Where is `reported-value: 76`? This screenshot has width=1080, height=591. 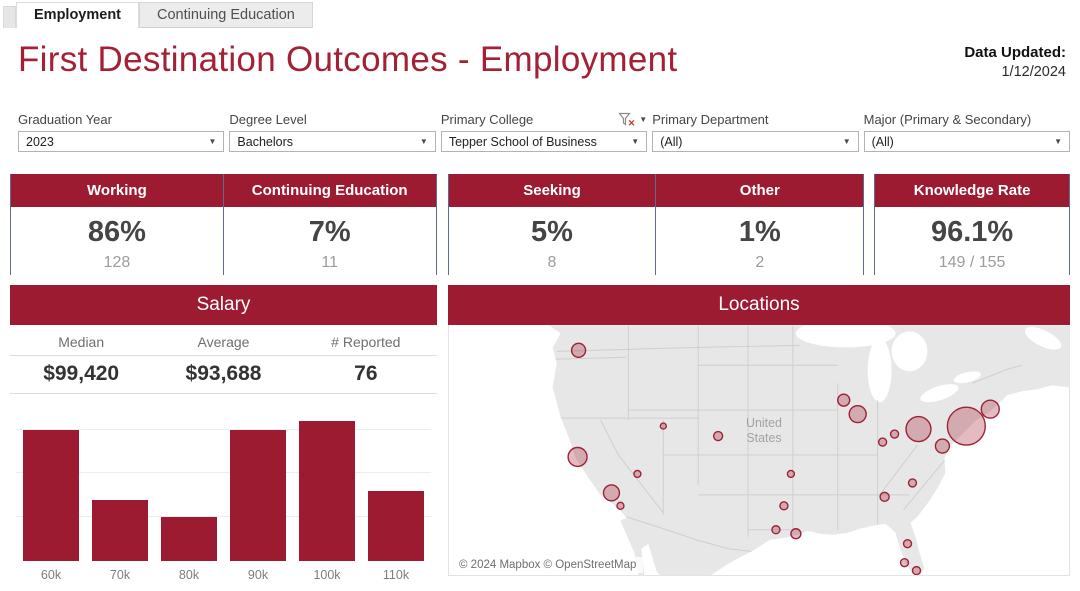
reported-value: 76 is located at coordinates (366, 373).